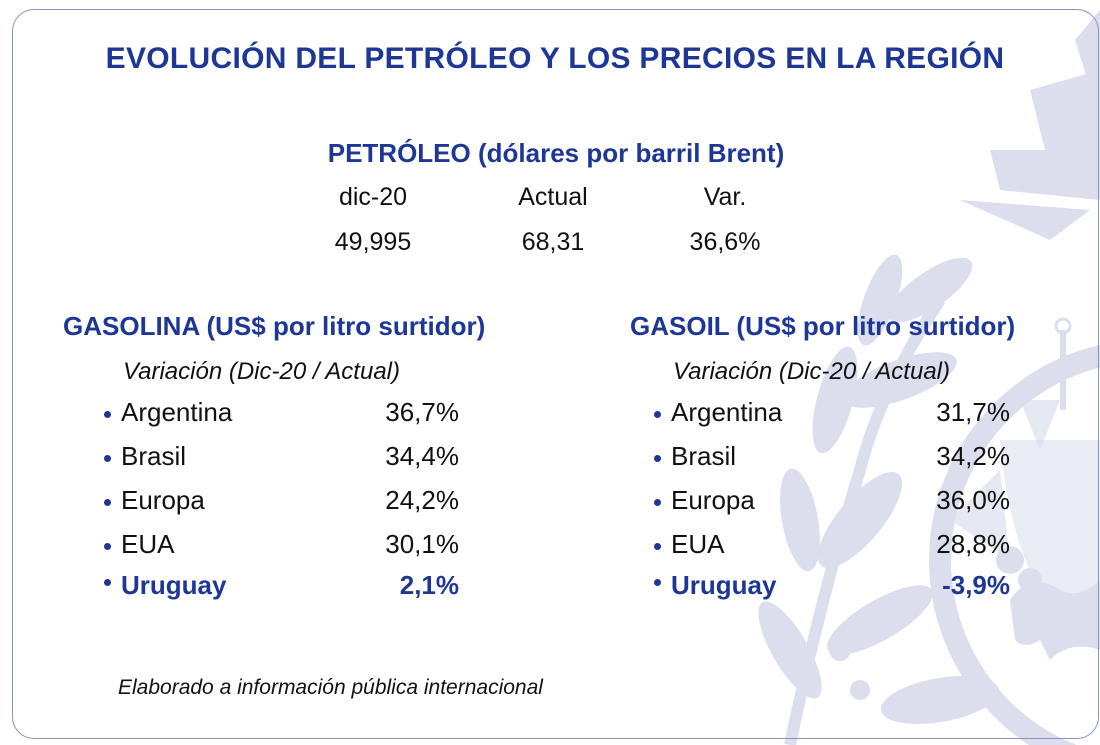 This screenshot has width=1100, height=745. I want to click on gasoil-row-uruguay: Uruguay -3,9%, so click(832, 590).